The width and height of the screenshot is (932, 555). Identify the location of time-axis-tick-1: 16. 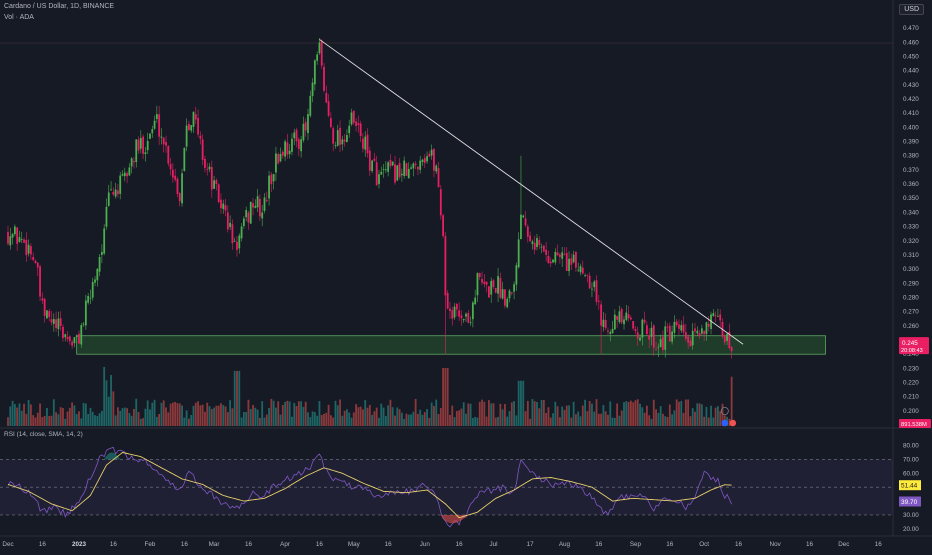
(43, 544).